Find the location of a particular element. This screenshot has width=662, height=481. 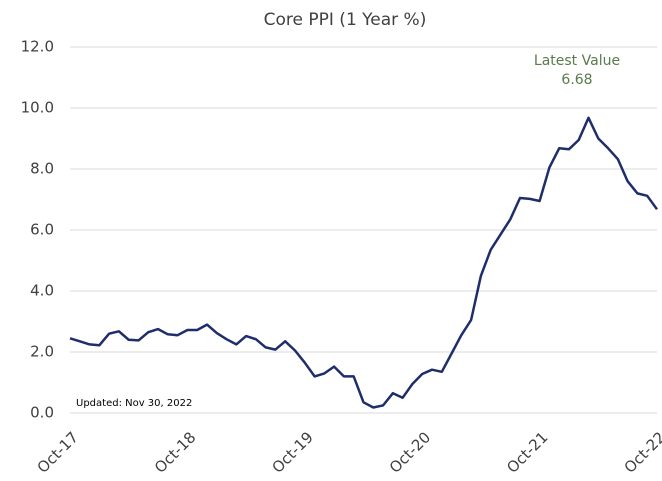

x-tick-label: Oct-18 is located at coordinates (175, 452).